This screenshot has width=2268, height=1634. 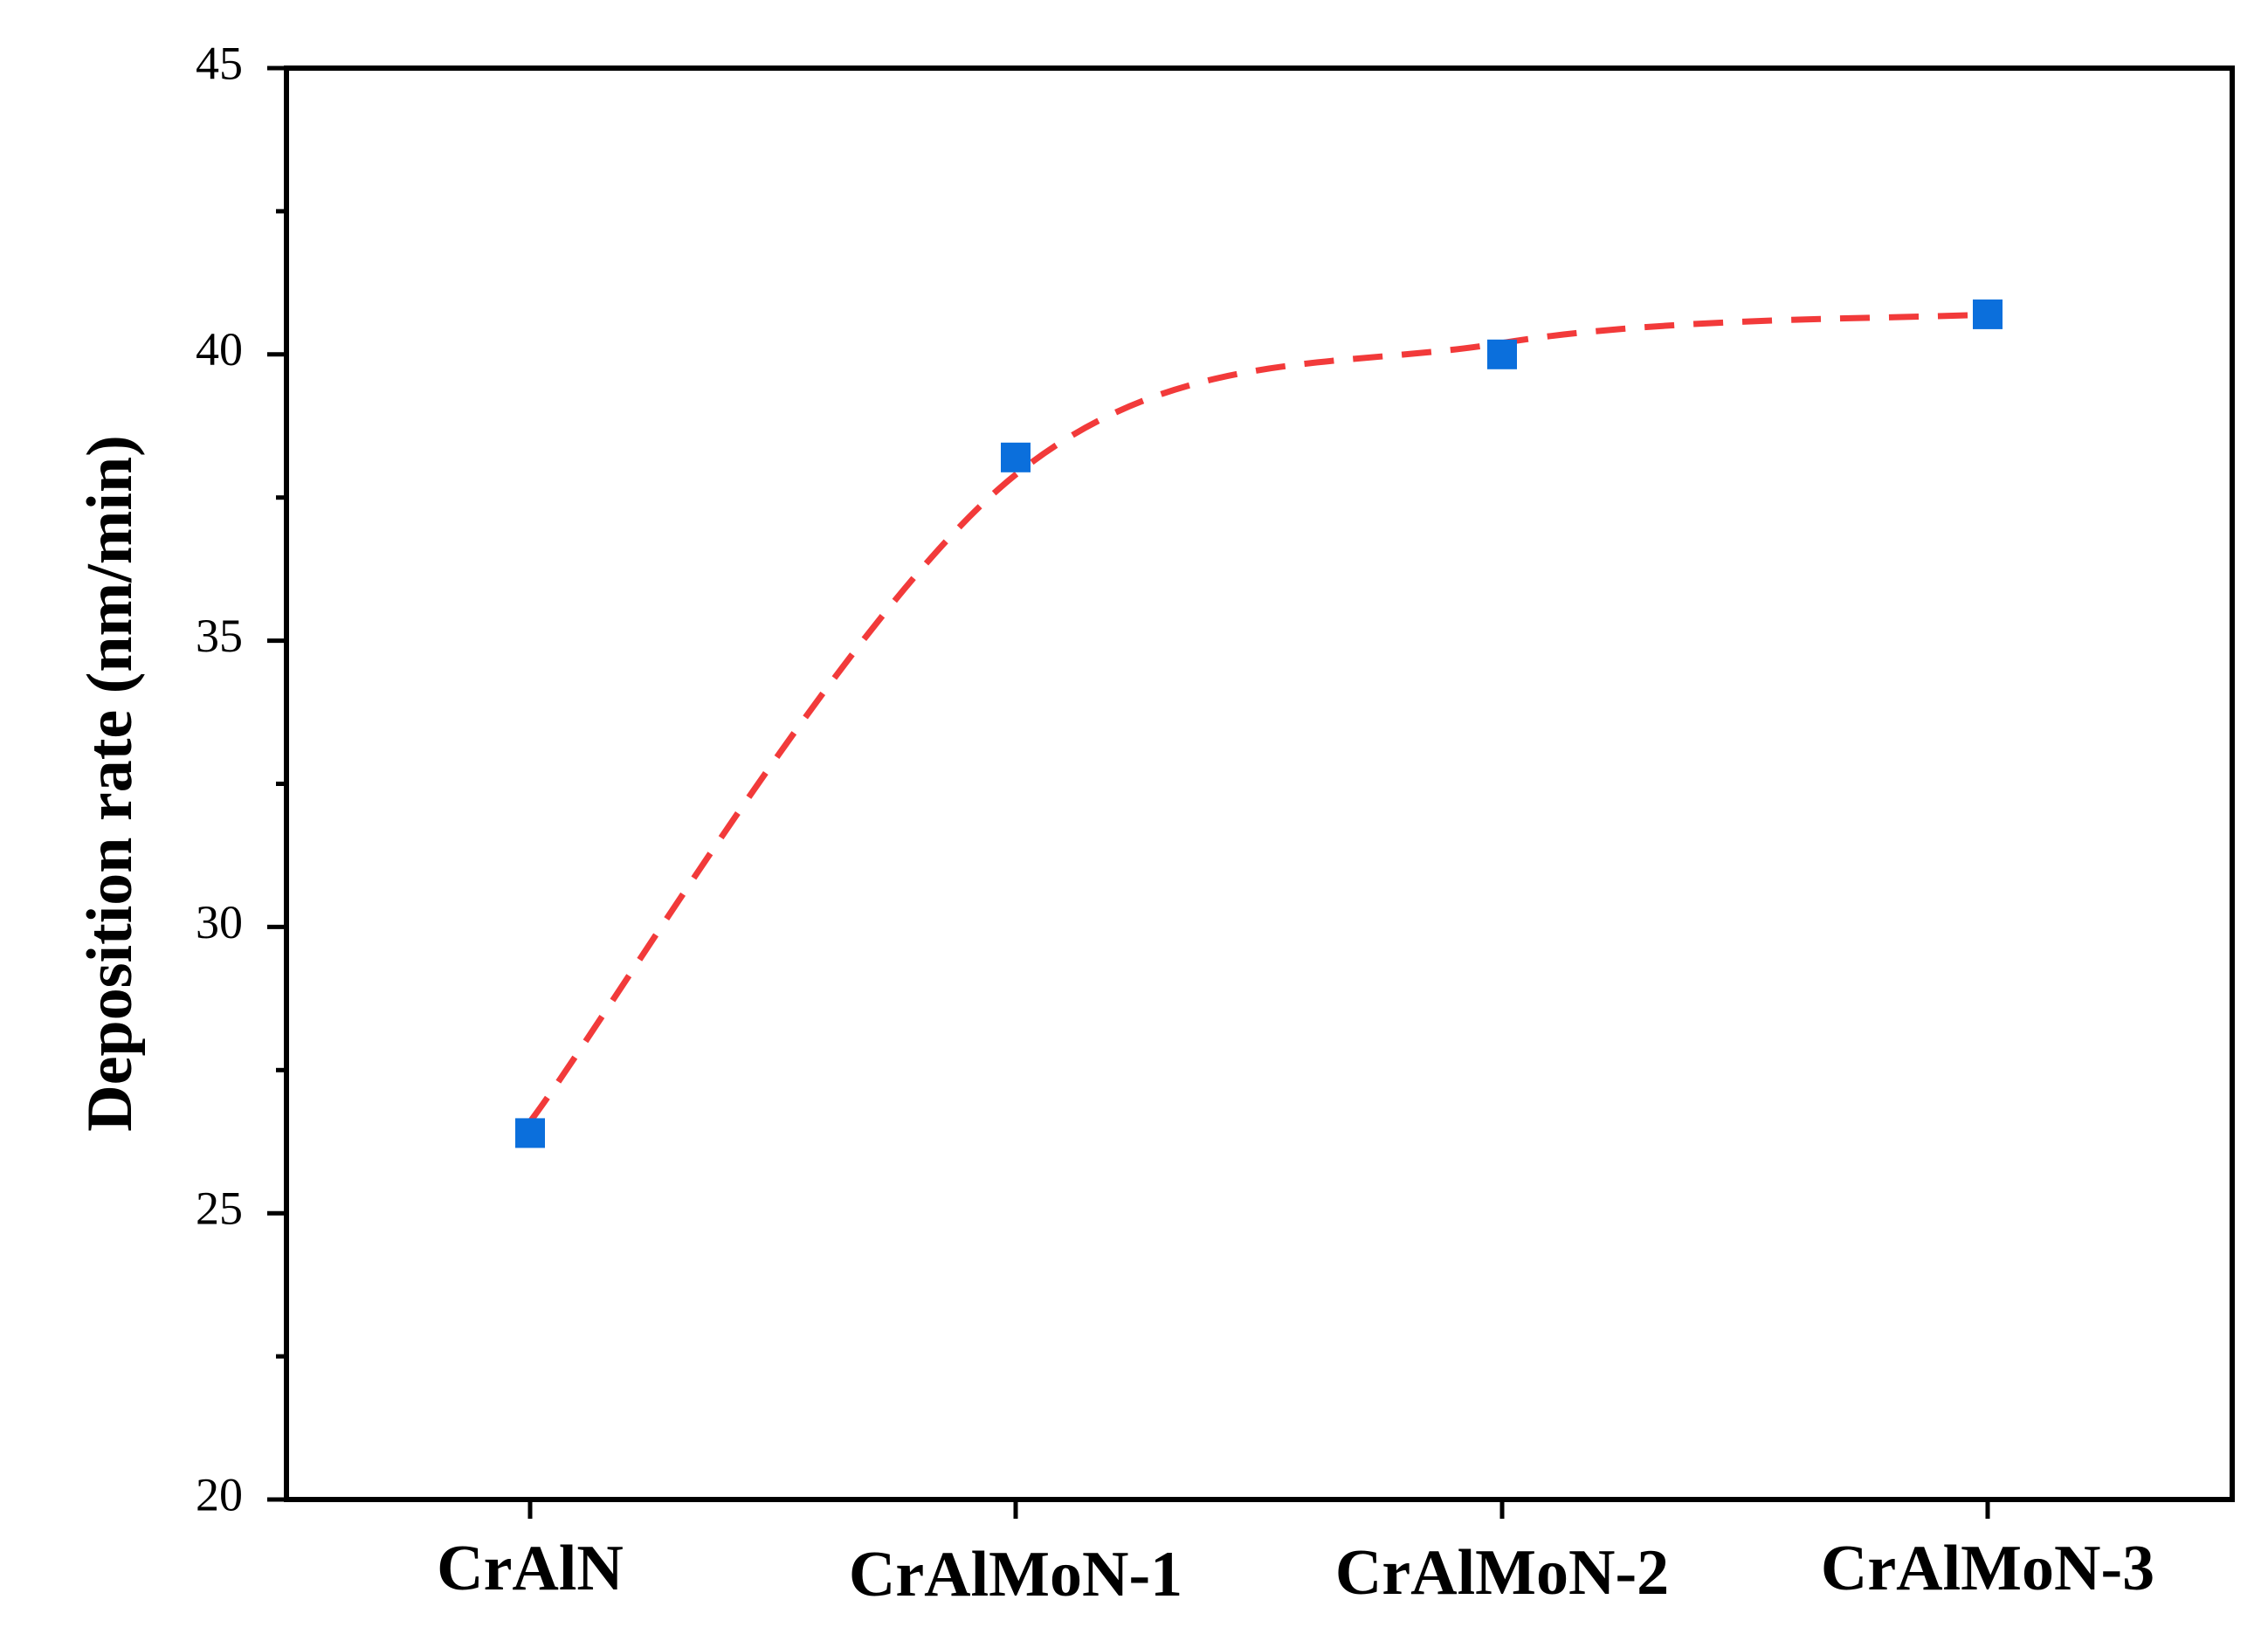 What do you see at coordinates (241, 778) in the screenshot?
I see `y-axis-ticks: 20 25 30 35 40 45` at bounding box center [241, 778].